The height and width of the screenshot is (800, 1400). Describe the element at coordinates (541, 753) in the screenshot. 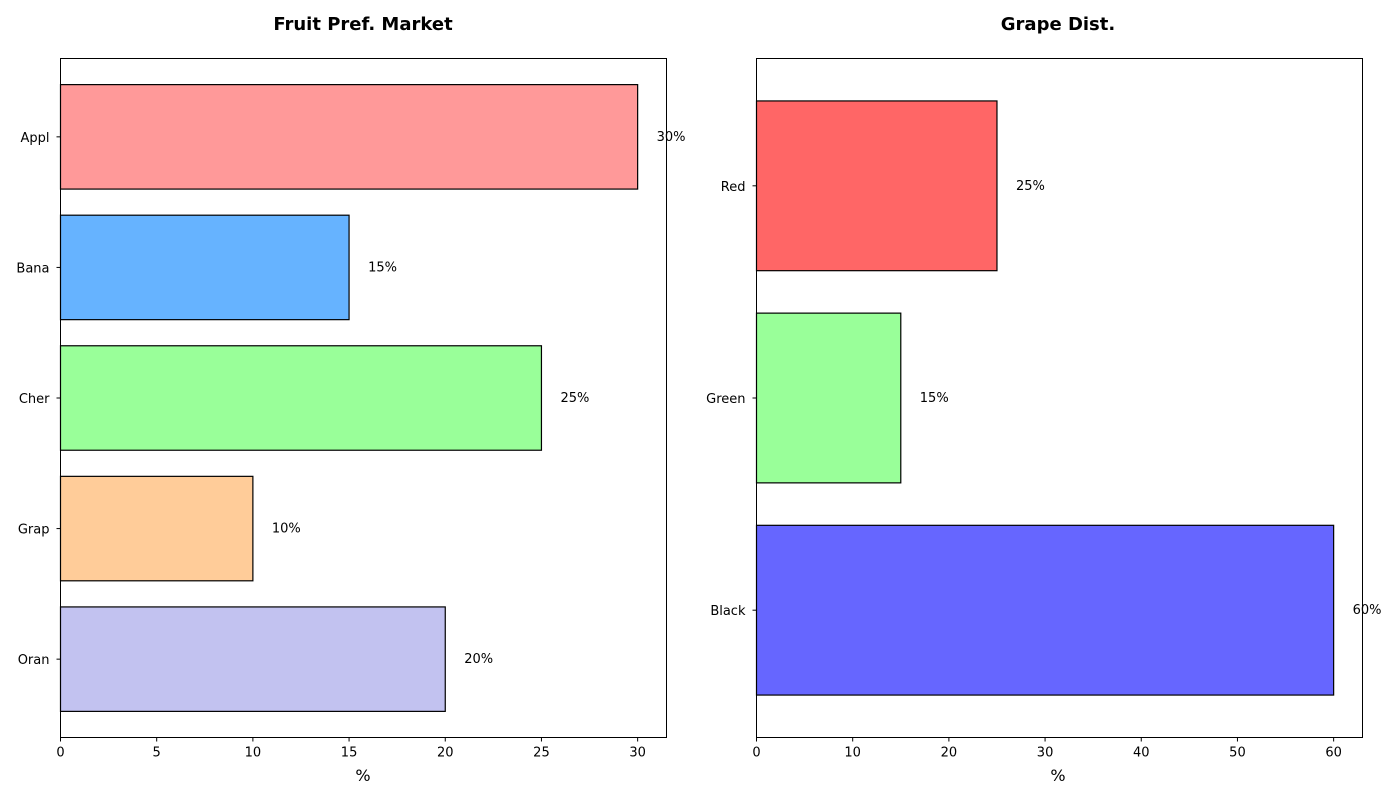

I see `x-tick-label: 25` at that location.